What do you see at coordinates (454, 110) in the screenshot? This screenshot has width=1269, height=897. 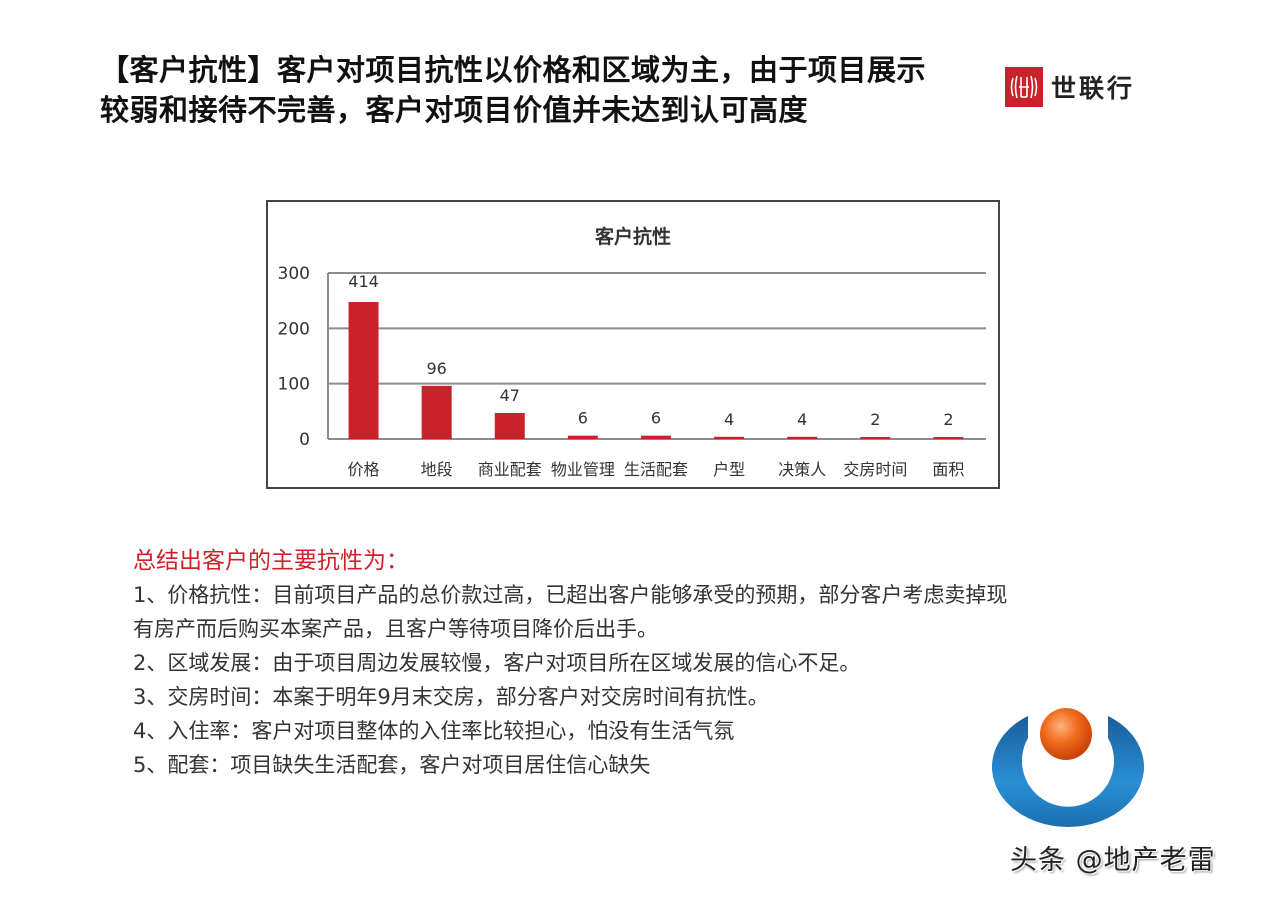 I see `slide-title-line2: 较弱和接待不完善，客户对项目价值并未达到认可高度` at bounding box center [454, 110].